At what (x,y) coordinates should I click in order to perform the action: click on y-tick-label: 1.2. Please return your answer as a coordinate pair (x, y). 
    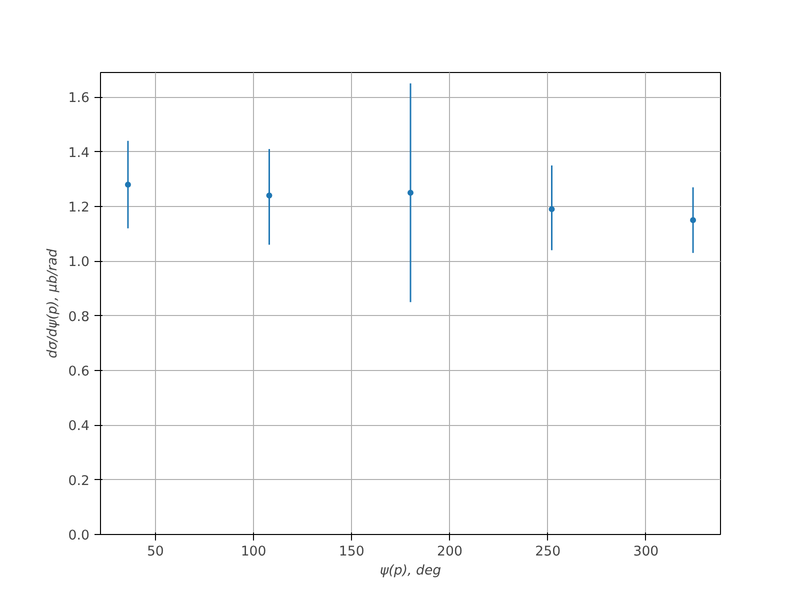
    Looking at the image, I should click on (79, 208).